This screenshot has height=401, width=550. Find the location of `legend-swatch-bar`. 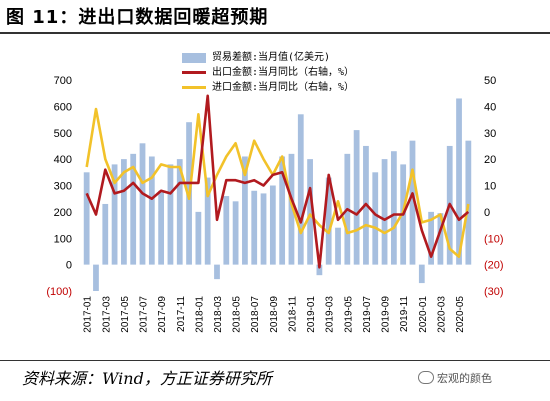

legend-swatch-bar is located at coordinates (194, 57).